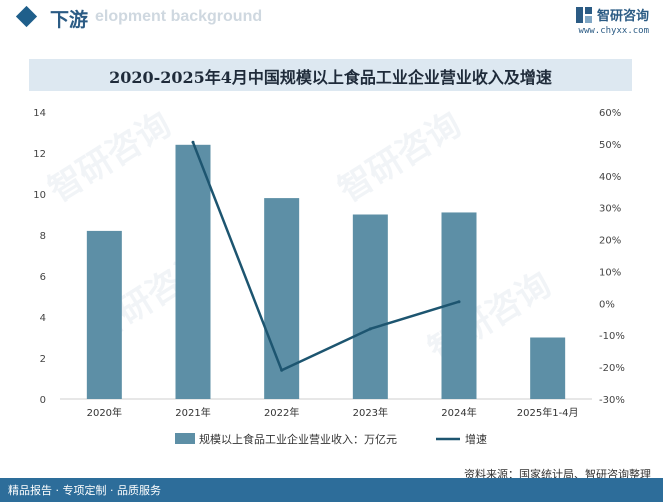 This screenshot has height=502, width=663. What do you see at coordinates (39, 195) in the screenshot?
I see `y-left-tick-label: 10` at bounding box center [39, 195].